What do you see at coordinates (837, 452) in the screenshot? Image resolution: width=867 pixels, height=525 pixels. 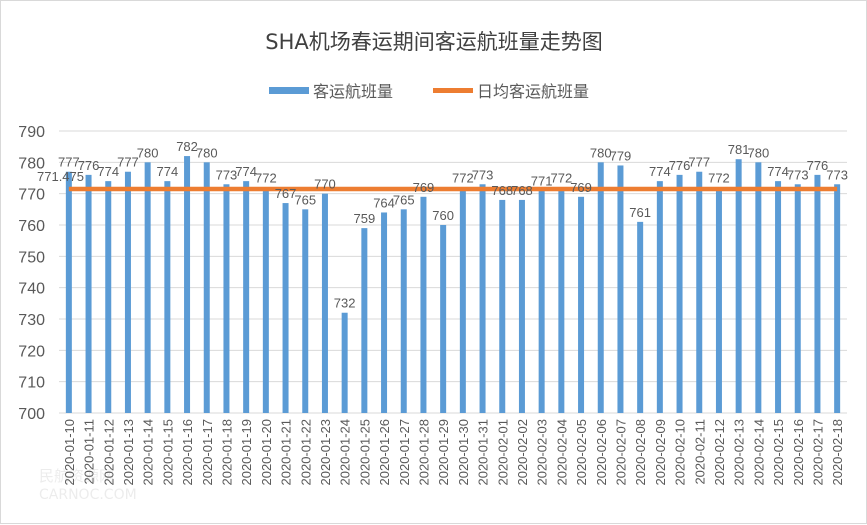 I see `x-tick-label: 2020-02-18` at bounding box center [837, 452].